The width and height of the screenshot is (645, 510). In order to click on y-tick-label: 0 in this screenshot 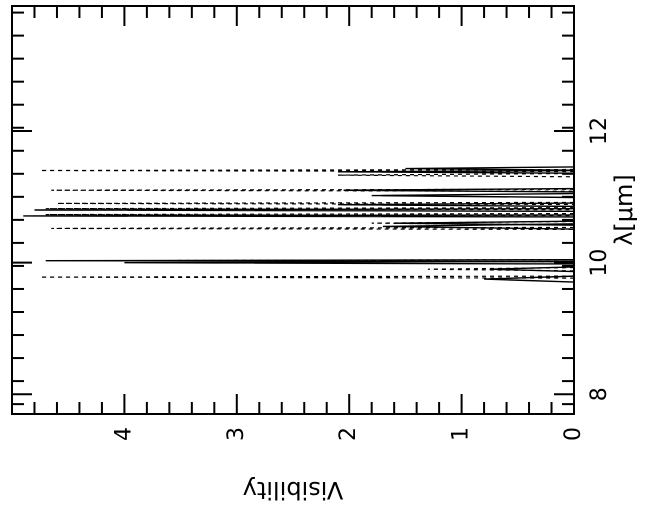, I will do `click(573, 434)`.